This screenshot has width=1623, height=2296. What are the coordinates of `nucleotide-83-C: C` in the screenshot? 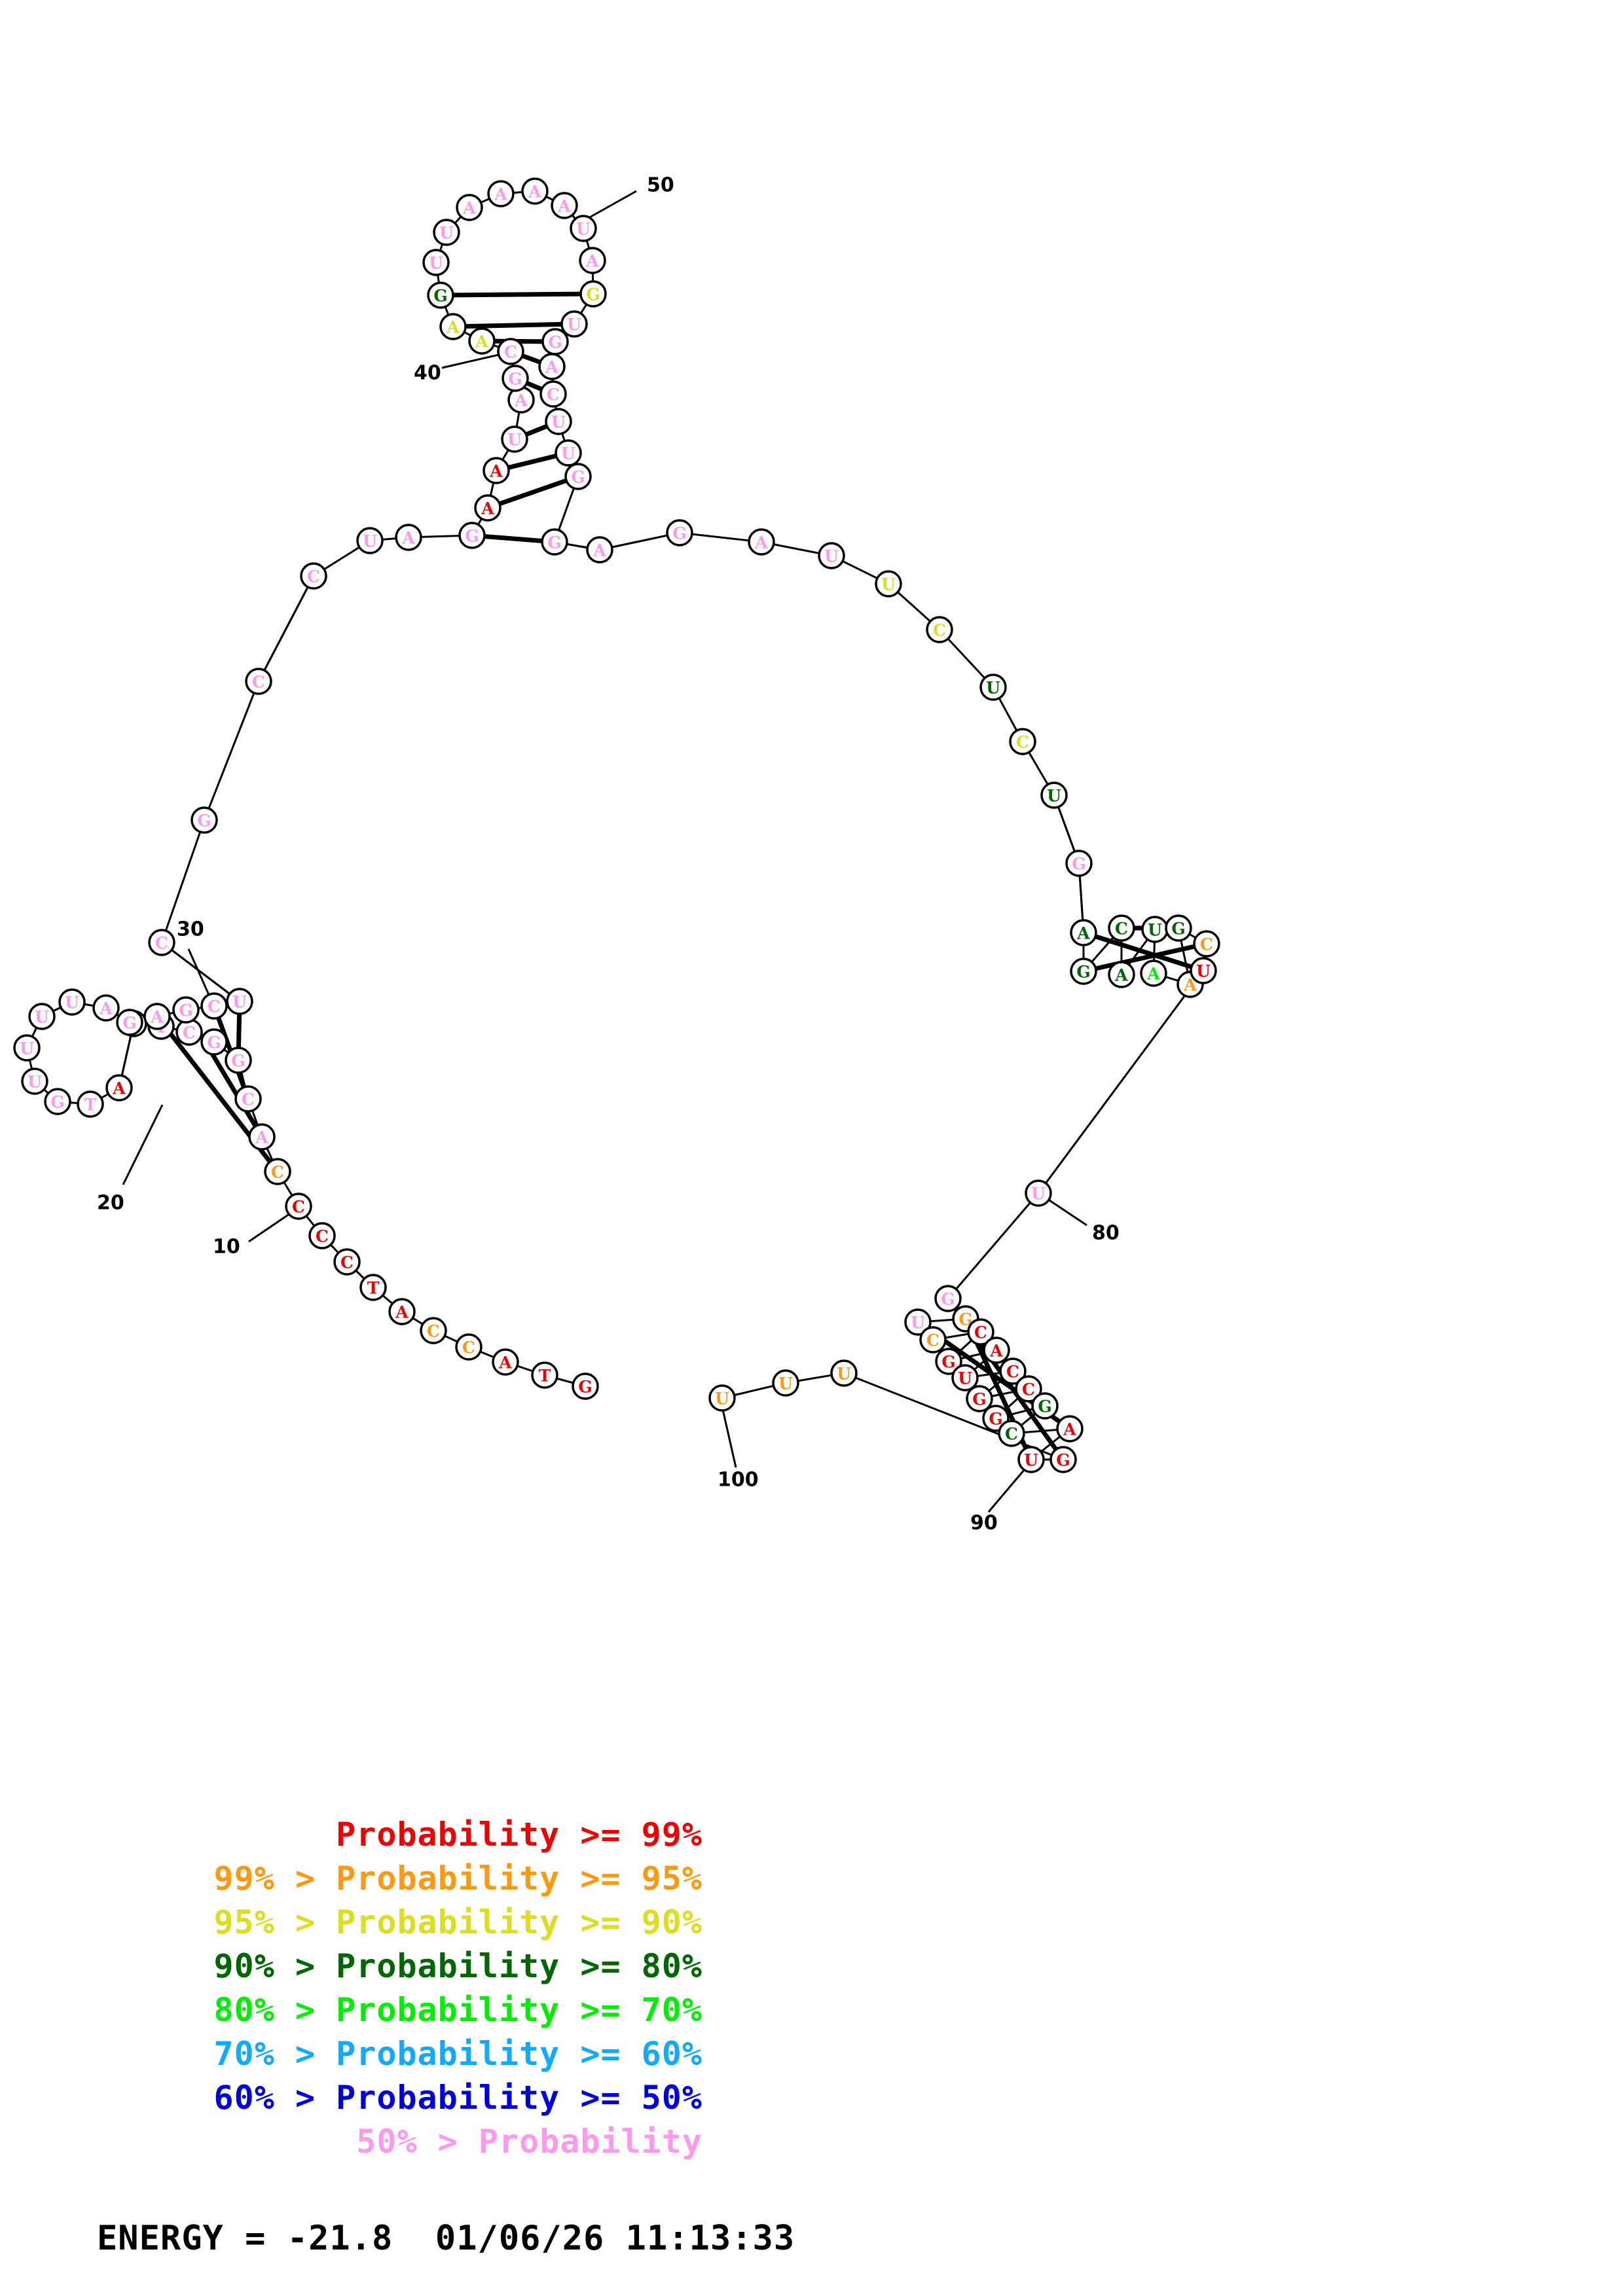 It's located at (1206, 944).